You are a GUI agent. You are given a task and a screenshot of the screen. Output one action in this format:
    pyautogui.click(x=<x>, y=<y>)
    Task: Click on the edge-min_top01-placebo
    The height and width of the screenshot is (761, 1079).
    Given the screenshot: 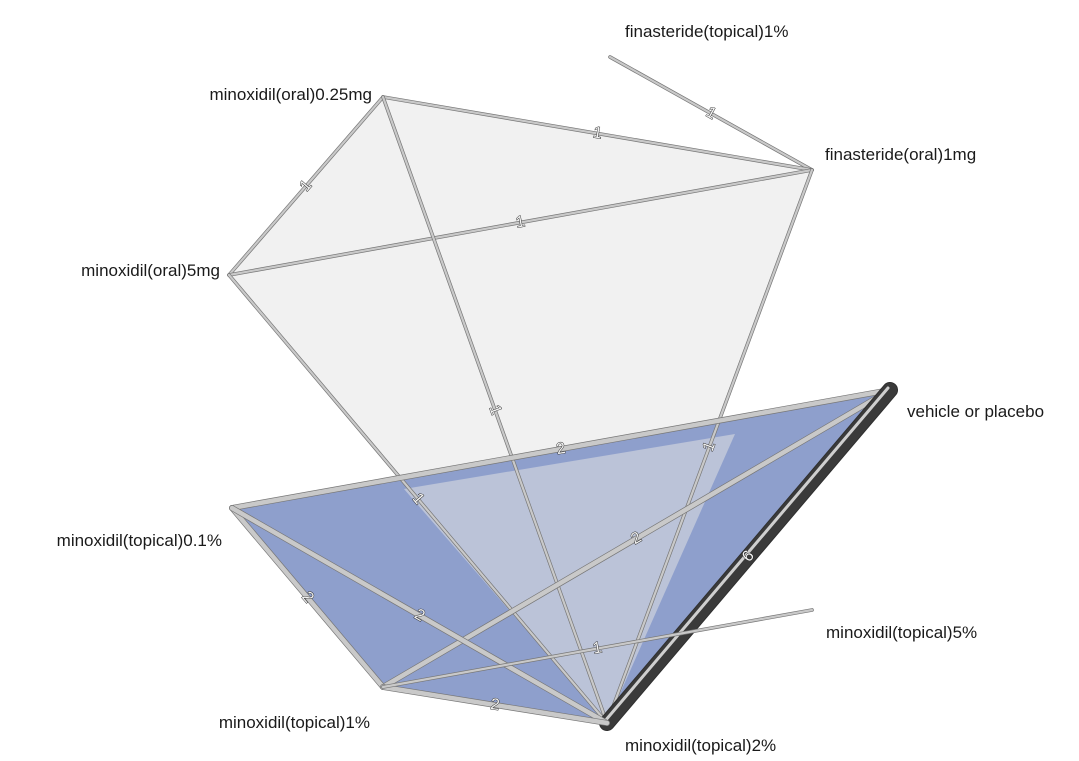 What is the action you would take?
    pyautogui.click(x=561, y=449)
    